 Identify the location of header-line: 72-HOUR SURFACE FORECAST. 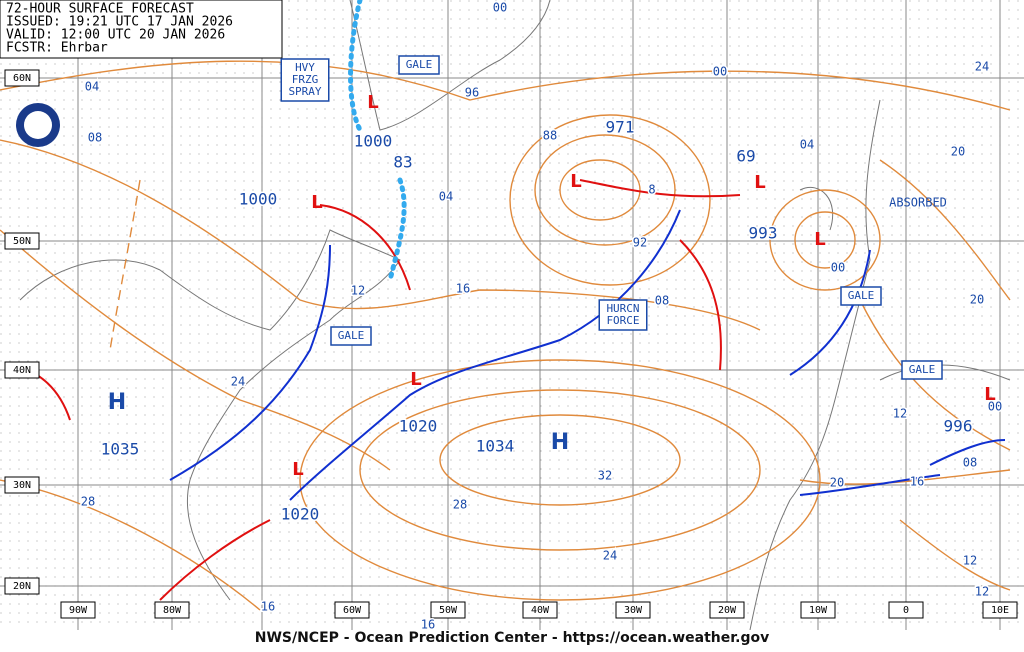
(100, 9).